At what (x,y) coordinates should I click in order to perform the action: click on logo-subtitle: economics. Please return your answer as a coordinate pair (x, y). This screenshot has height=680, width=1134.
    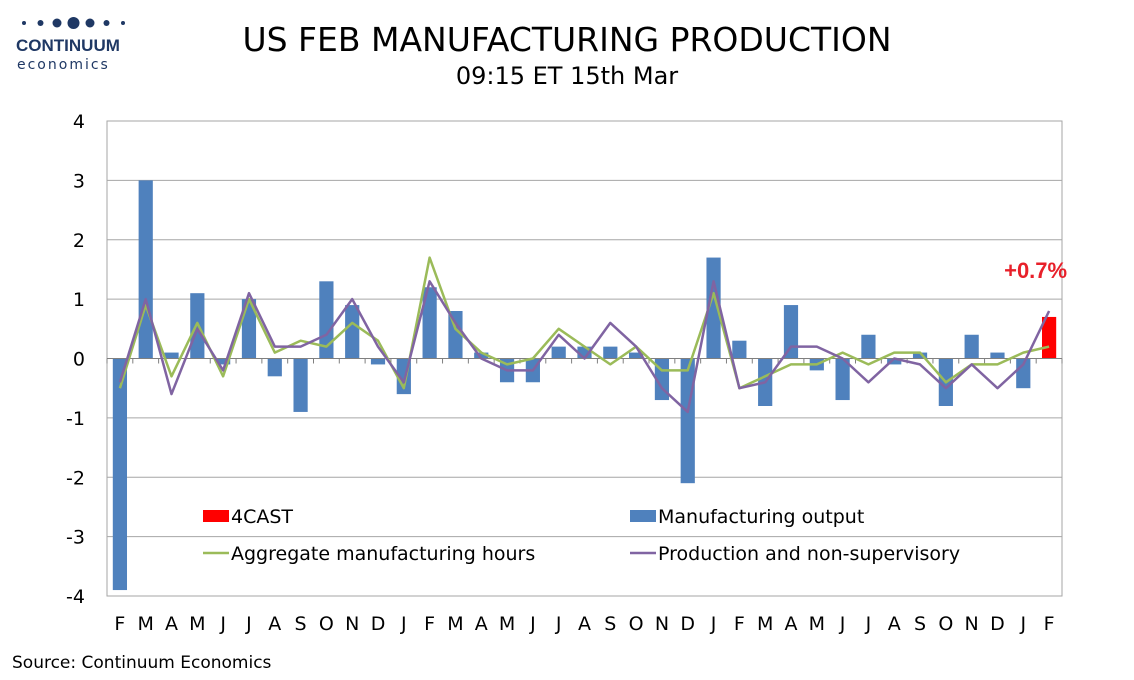
    Looking at the image, I should click on (63, 65).